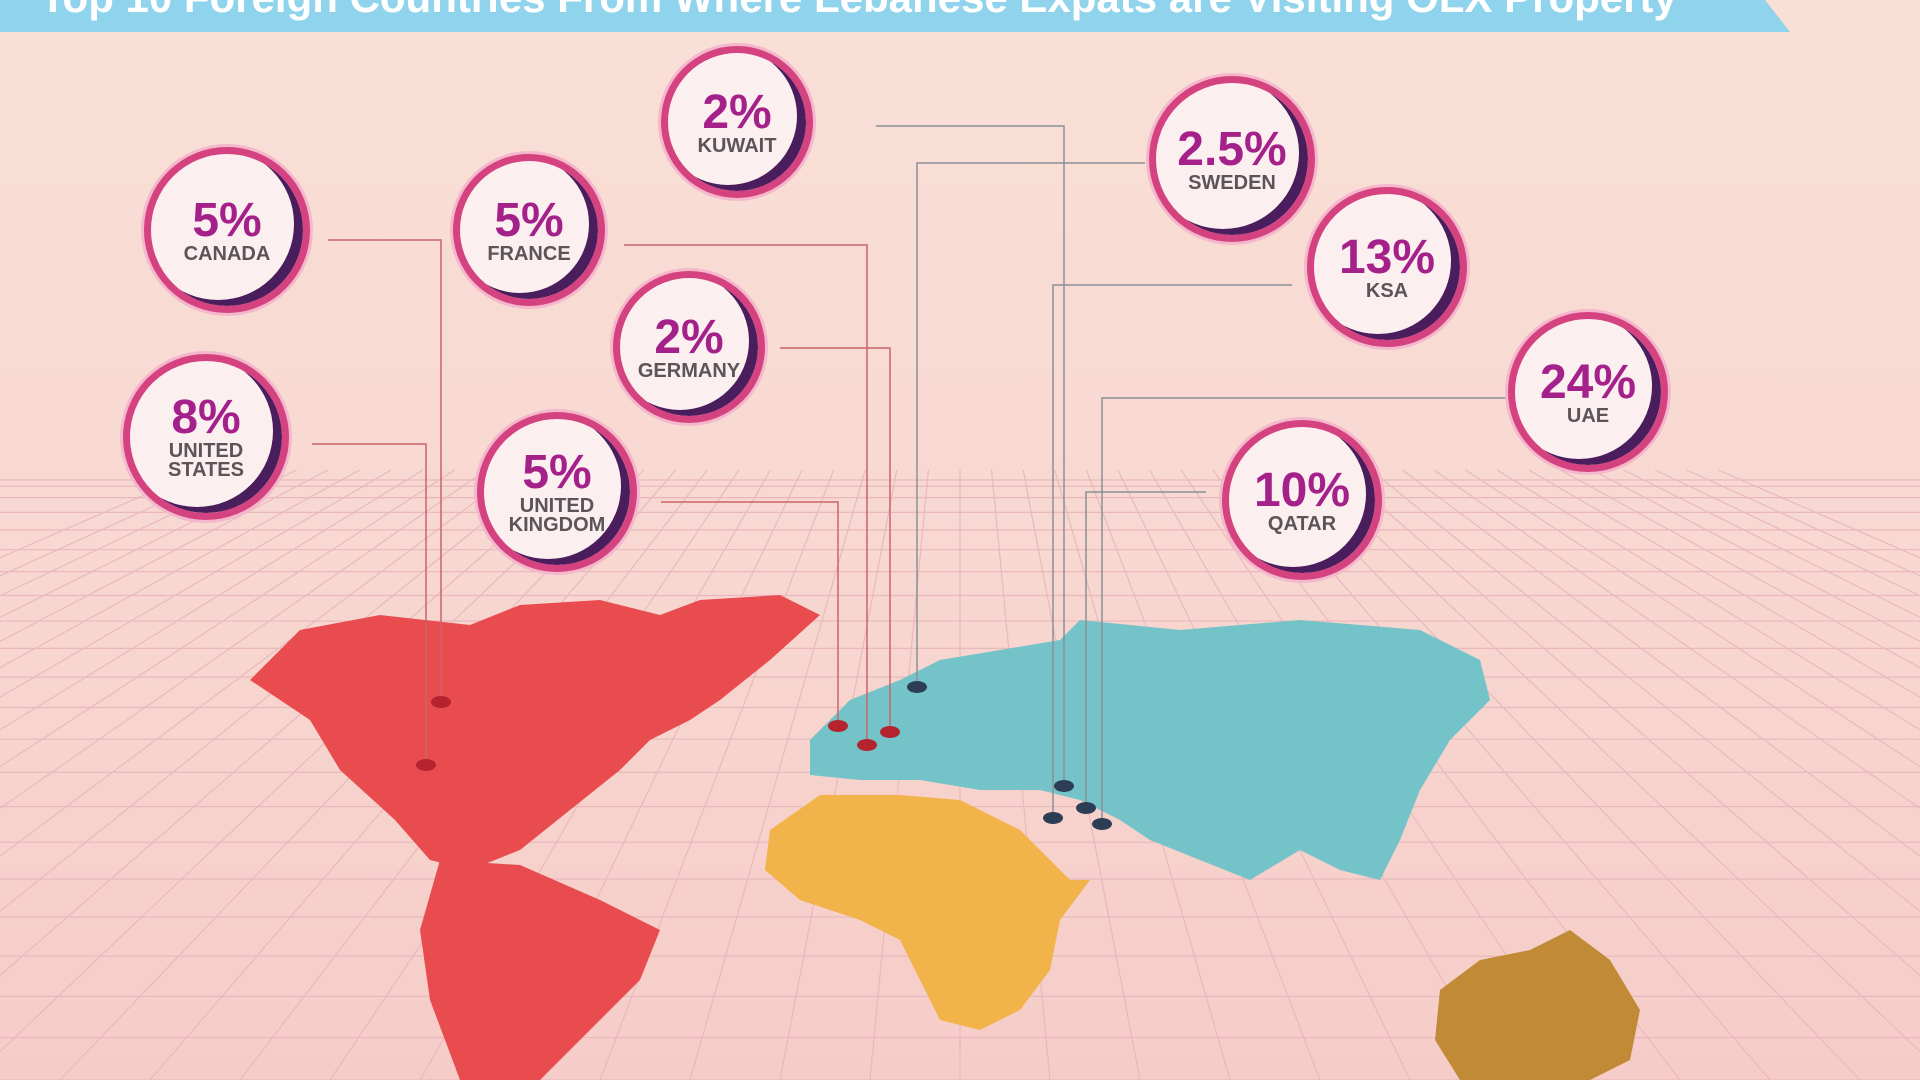 The image size is (1920, 1080). What do you see at coordinates (529, 253) in the screenshot?
I see `country-name: FRANCE` at bounding box center [529, 253].